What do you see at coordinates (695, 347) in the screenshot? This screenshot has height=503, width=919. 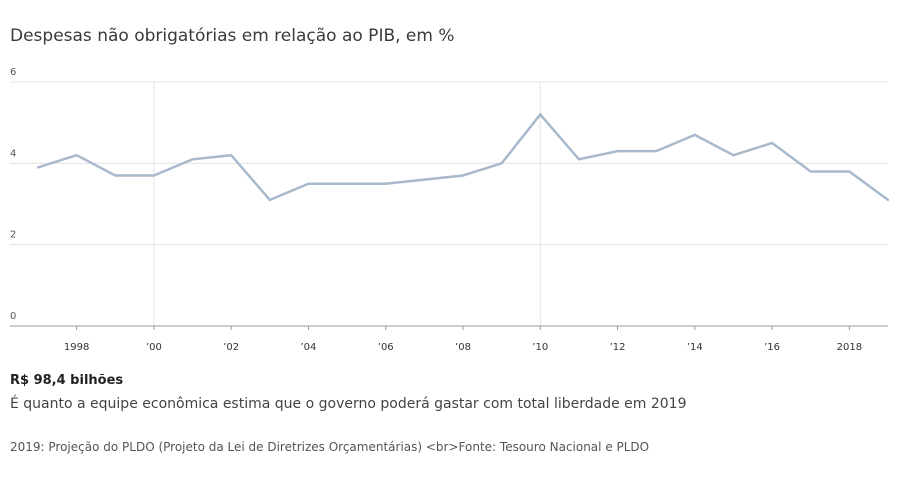 I see `x-tick-label: ’14` at bounding box center [695, 347].